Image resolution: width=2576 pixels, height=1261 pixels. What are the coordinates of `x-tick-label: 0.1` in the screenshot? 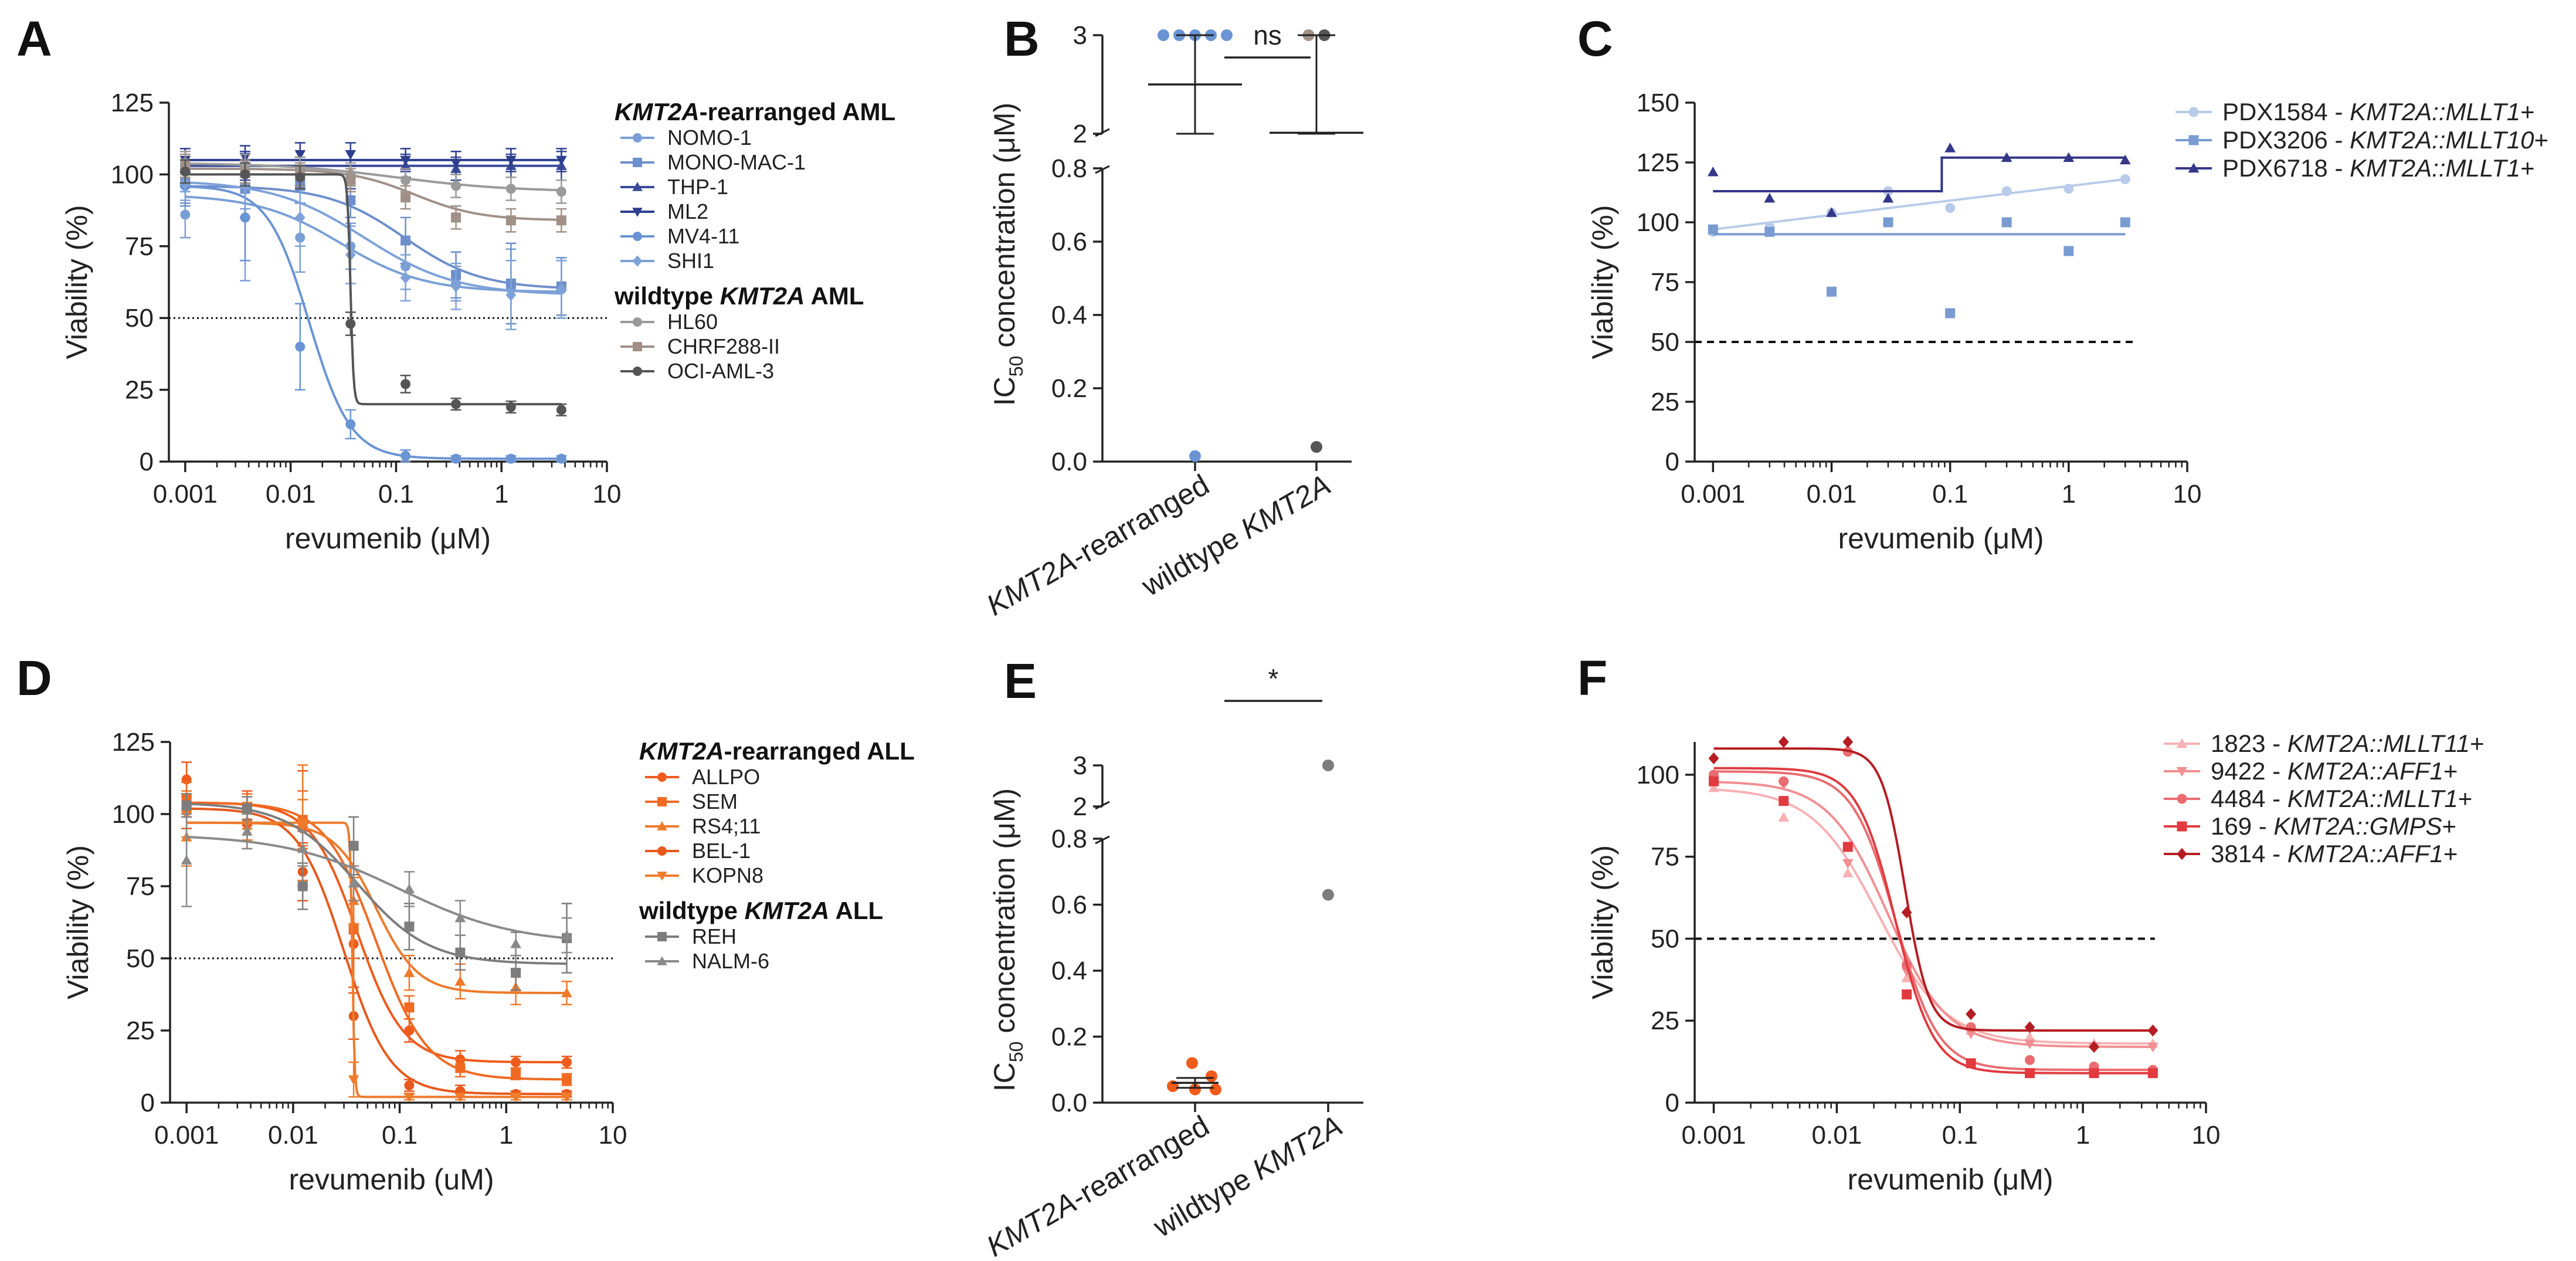 It's located at (1960, 1135).